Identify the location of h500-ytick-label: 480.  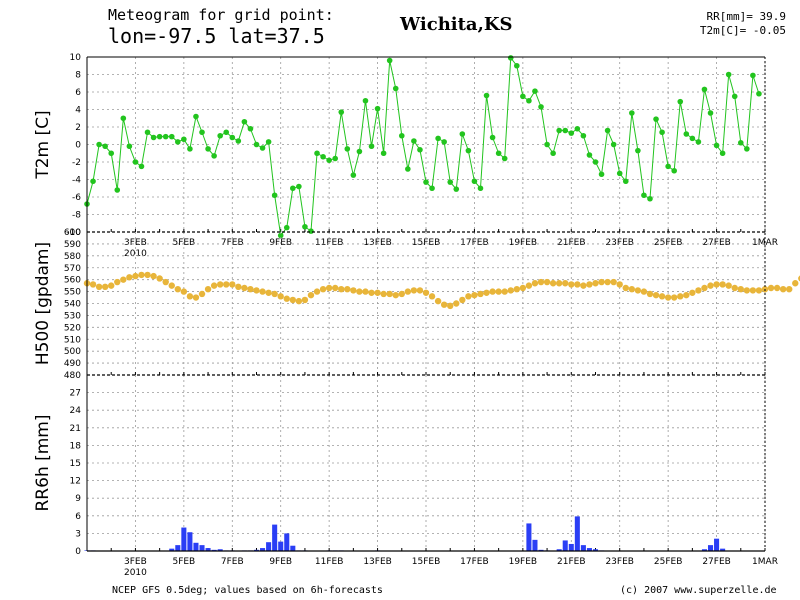
(72, 376).